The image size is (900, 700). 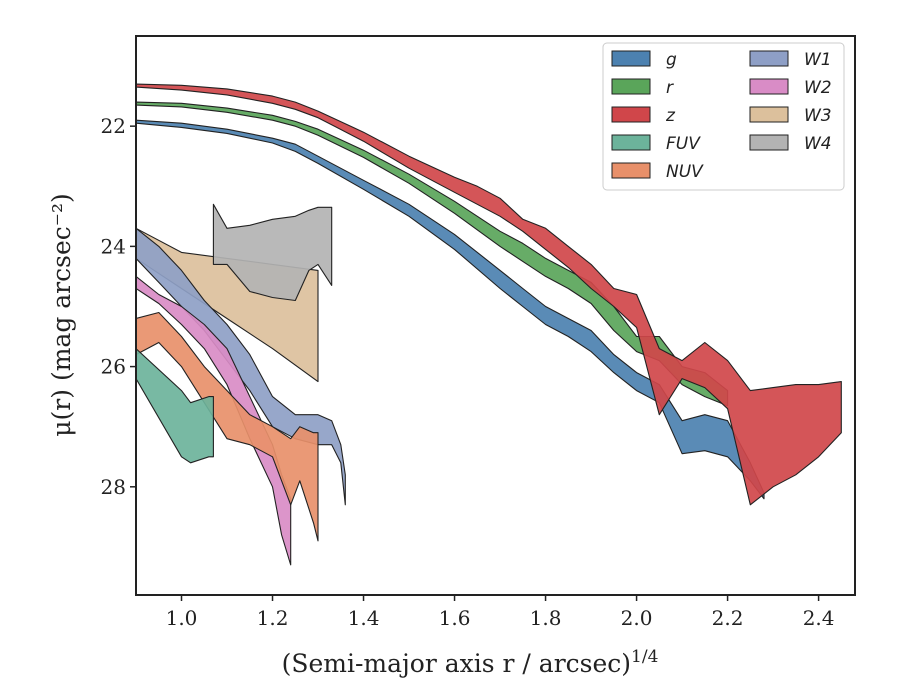 What do you see at coordinates (631, 142) in the screenshot?
I see `legend-swatch-fuv` at bounding box center [631, 142].